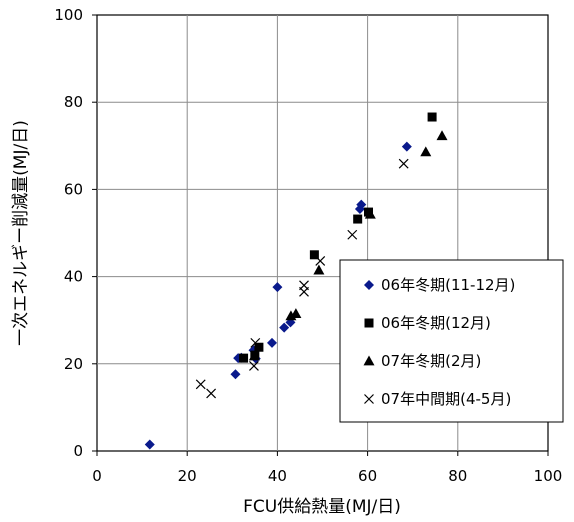 The image size is (574, 522). I want to click on x-axis-title: FCU供給熱量(MJ/日), so click(322, 507).